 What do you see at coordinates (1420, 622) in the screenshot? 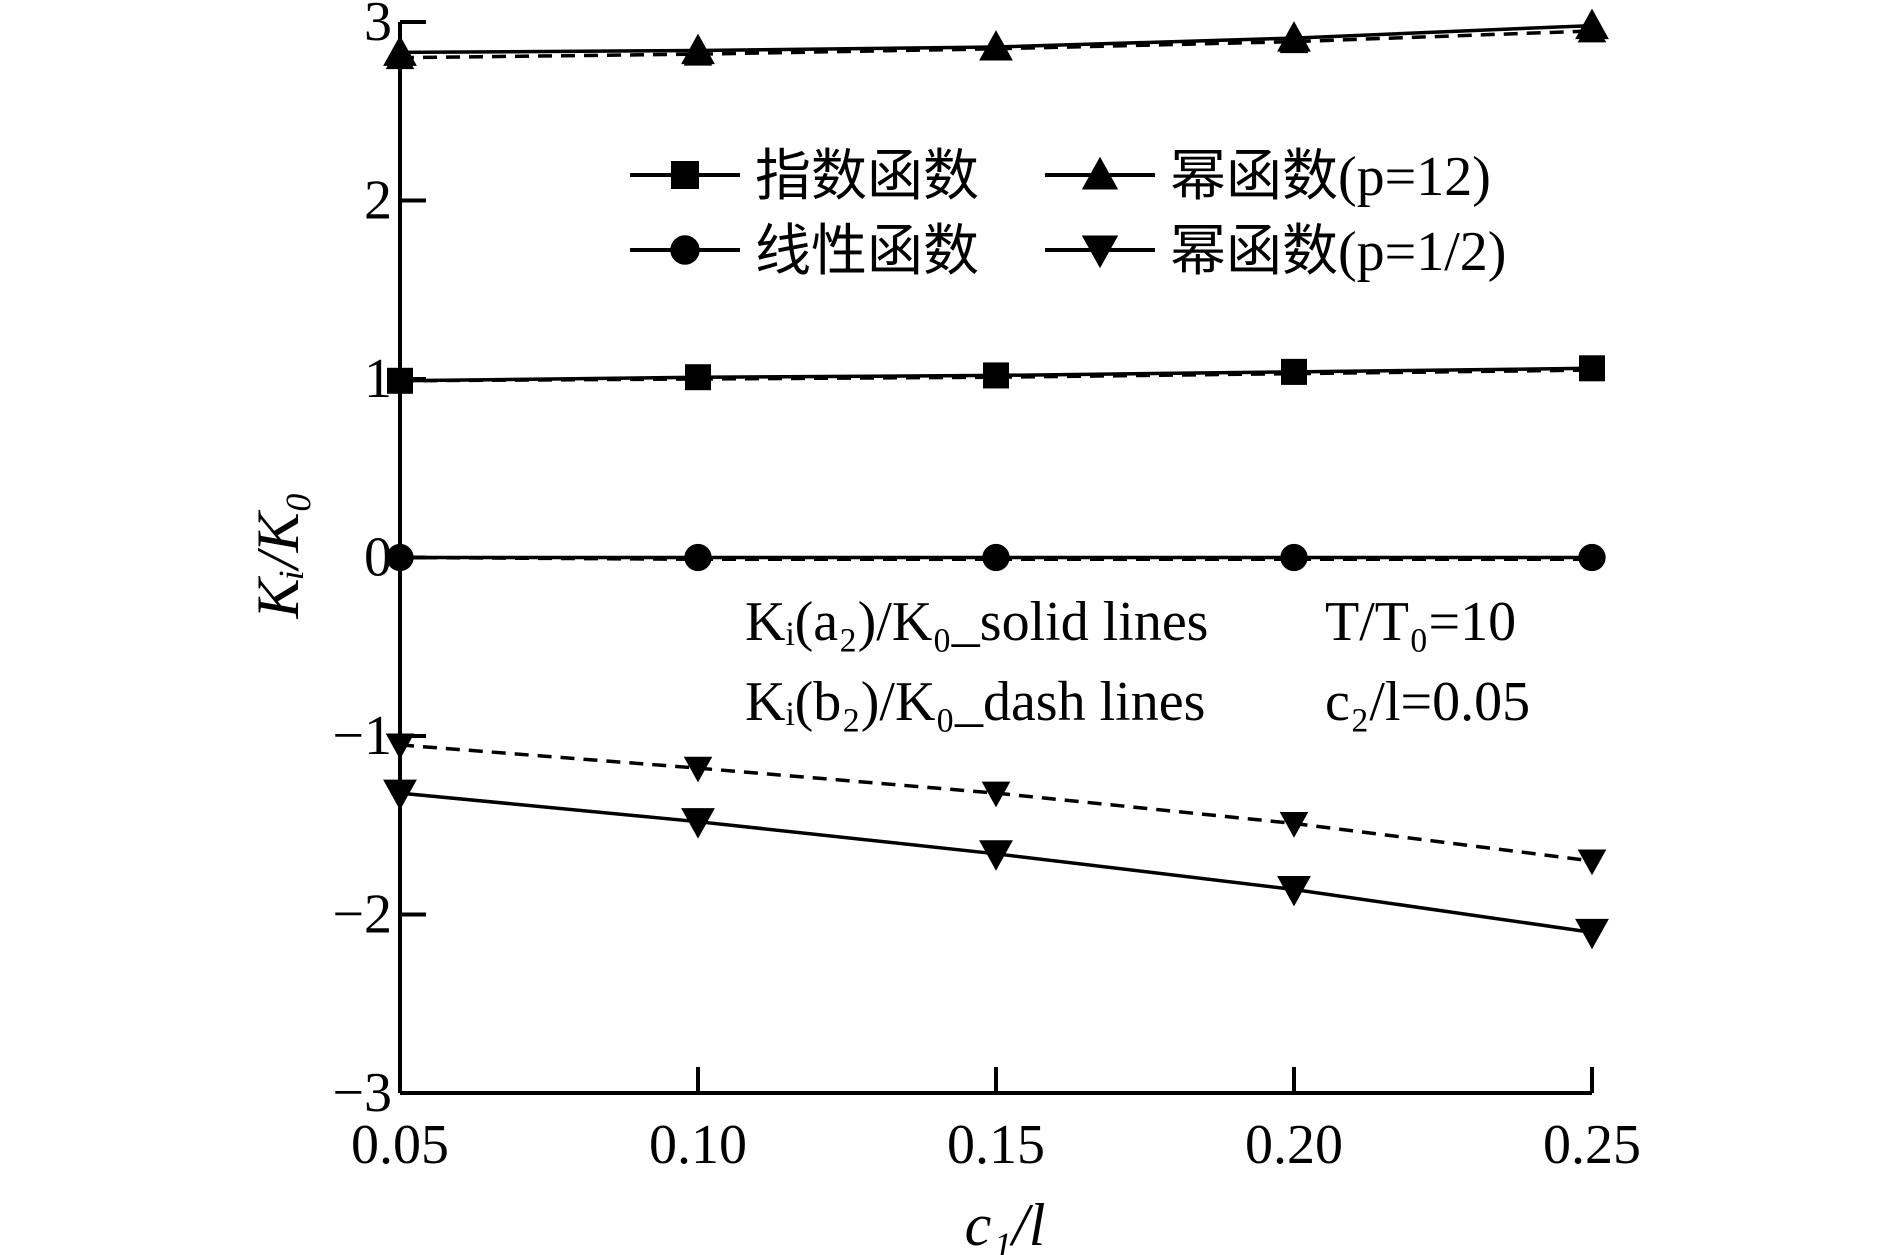
I see `annotation-temperature-ratio: T/T₀=10` at bounding box center [1420, 622].